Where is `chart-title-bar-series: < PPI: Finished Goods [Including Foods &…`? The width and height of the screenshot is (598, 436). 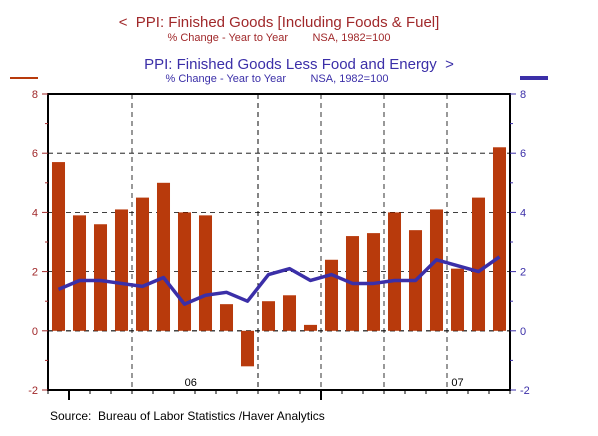 chart-title-bar-series: < PPI: Finished Goods [Including Foods &… is located at coordinates (279, 22).